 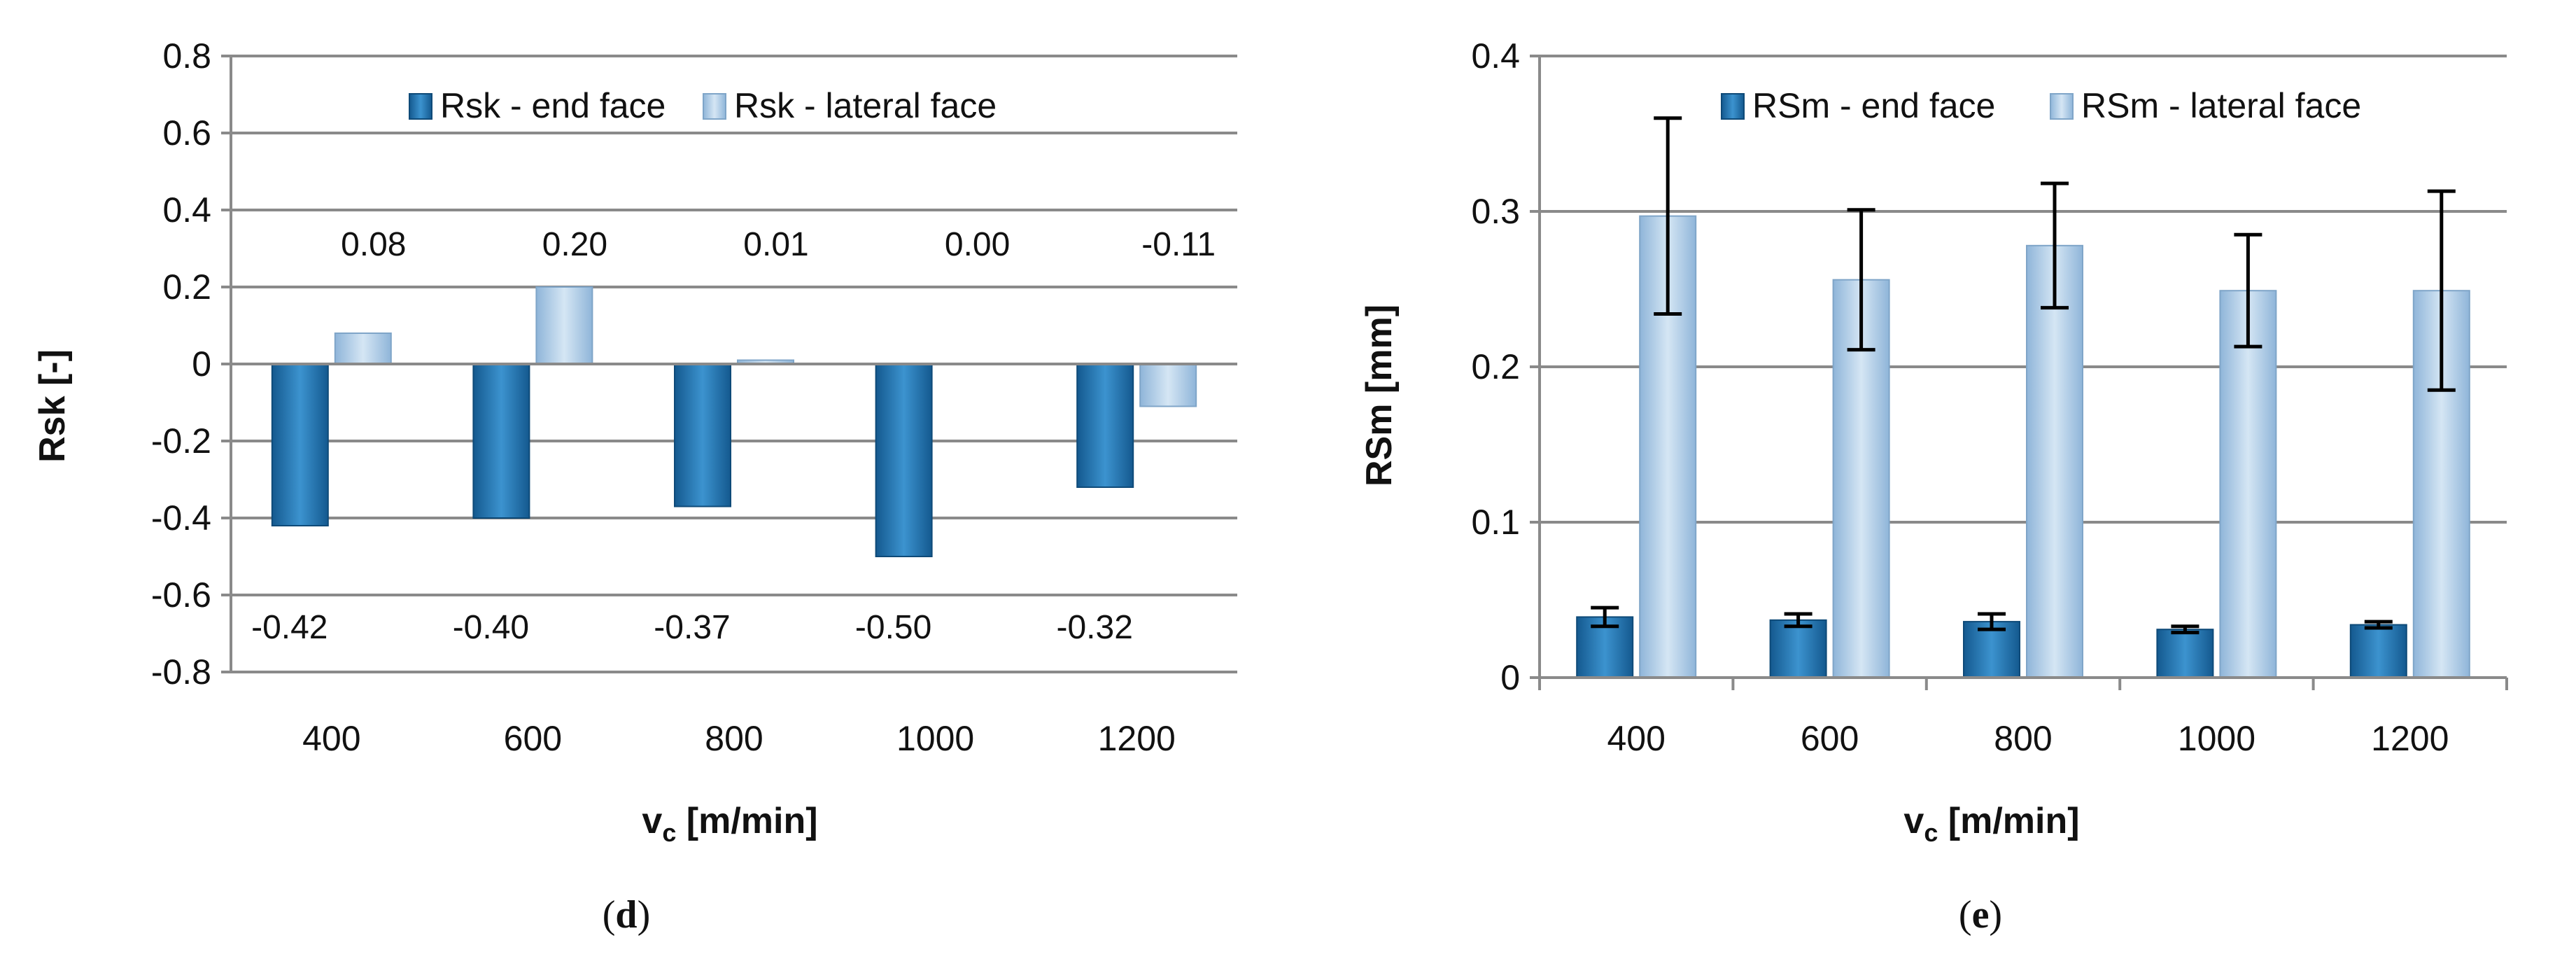 What do you see at coordinates (865, 105) in the screenshot?
I see `legend-label: Rsk - lateral face` at bounding box center [865, 105].